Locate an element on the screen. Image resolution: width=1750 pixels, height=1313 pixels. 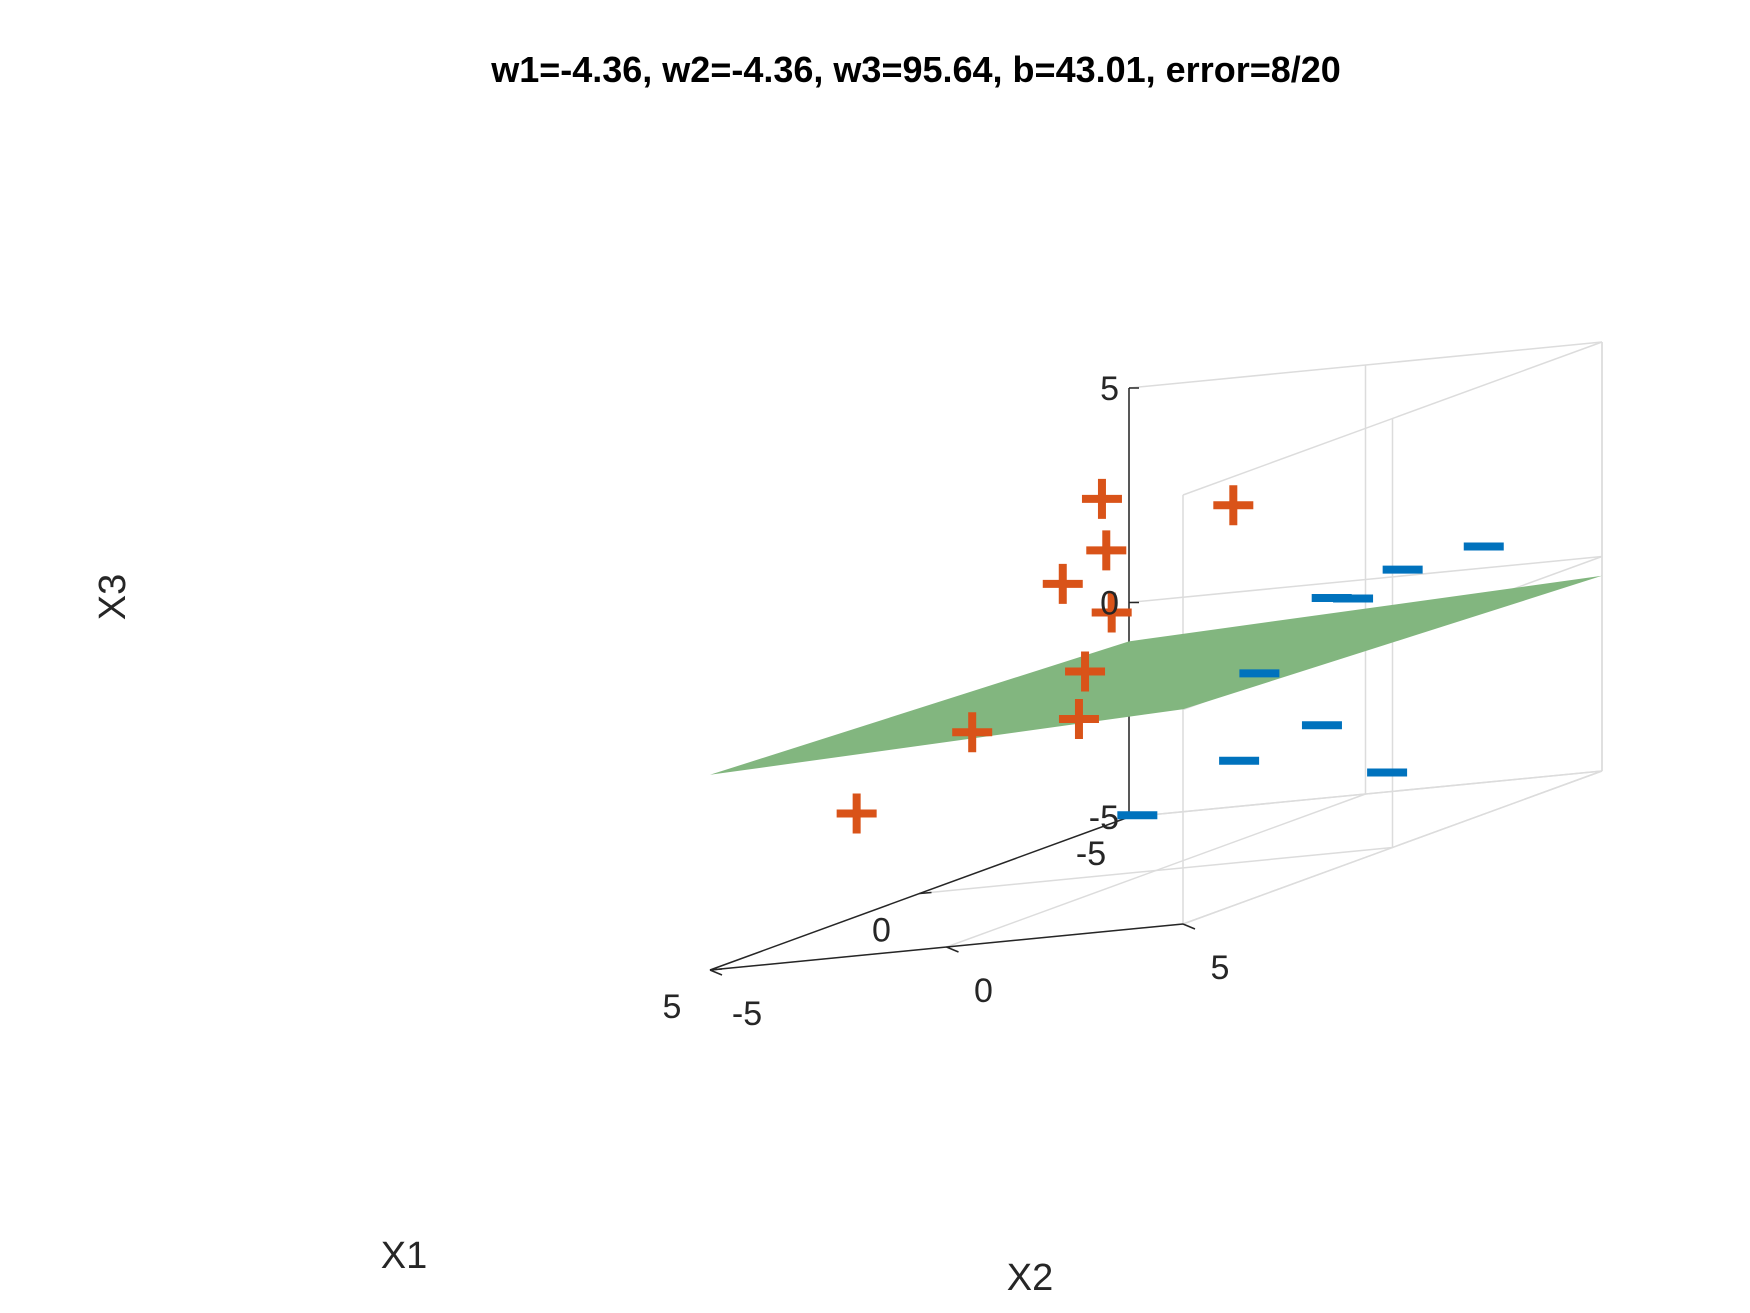
x2-tick-label: -5 is located at coordinates (747, 1014).